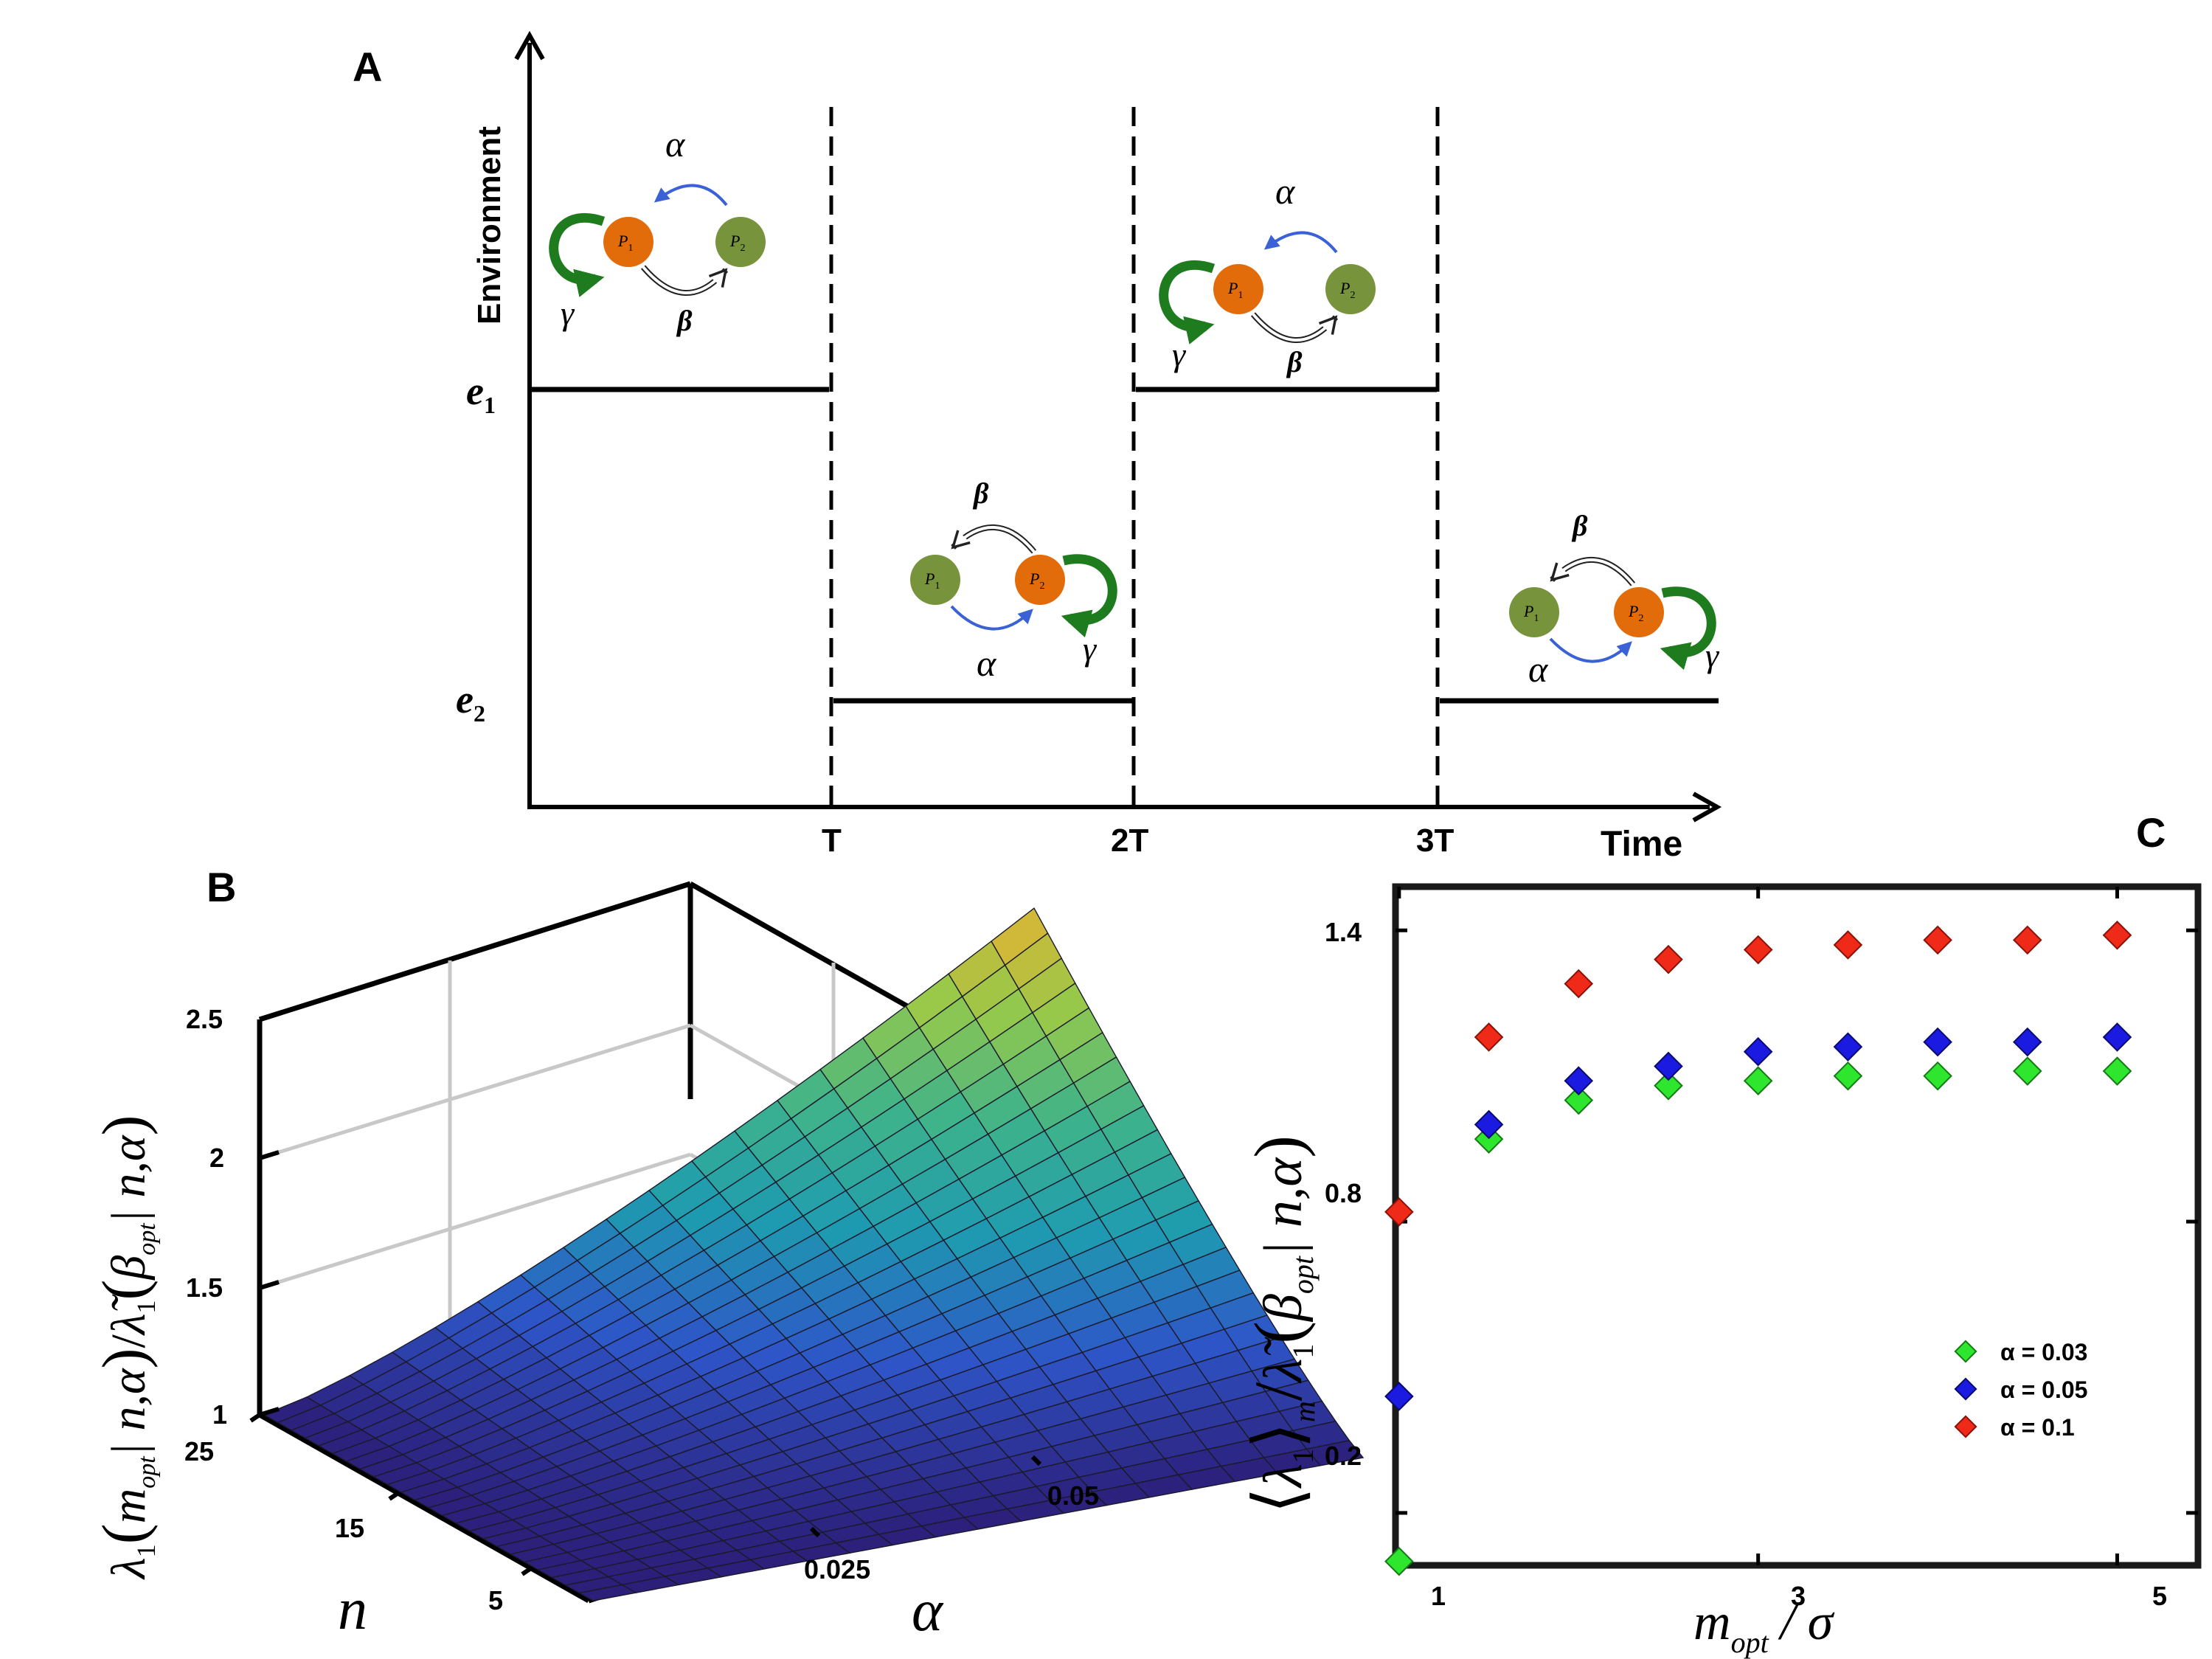  Describe the element at coordinates (217, 1158) in the screenshot. I see `z-tick-label-2: 2` at that location.